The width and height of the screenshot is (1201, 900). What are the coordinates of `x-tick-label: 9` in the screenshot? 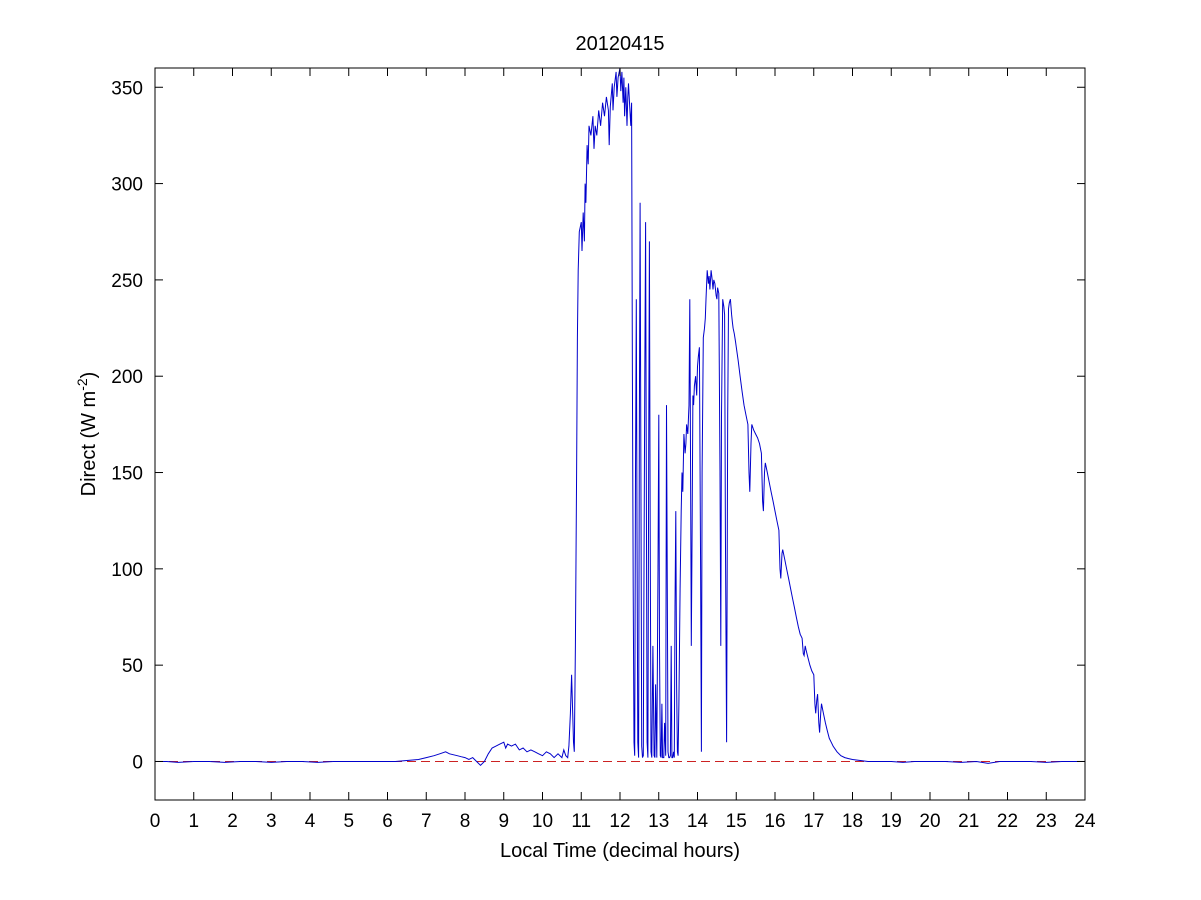 It's located at (503, 821).